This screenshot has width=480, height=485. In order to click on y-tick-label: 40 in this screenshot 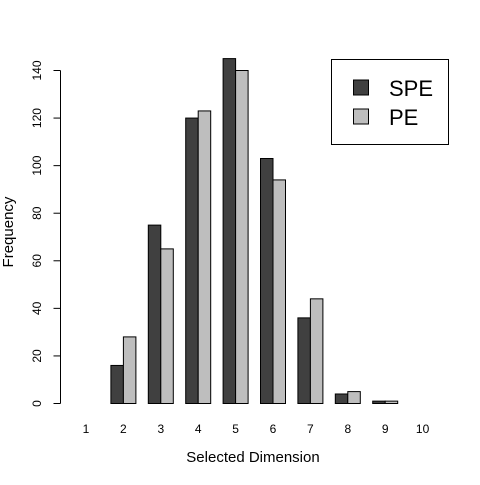, I will do `click(37, 308)`.